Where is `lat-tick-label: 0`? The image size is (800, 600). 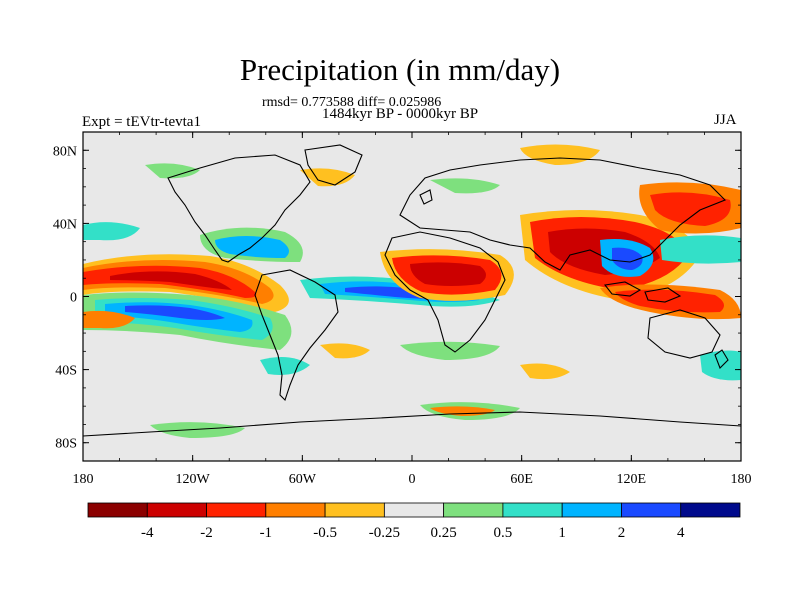 lat-tick-label: 0 is located at coordinates (73, 298).